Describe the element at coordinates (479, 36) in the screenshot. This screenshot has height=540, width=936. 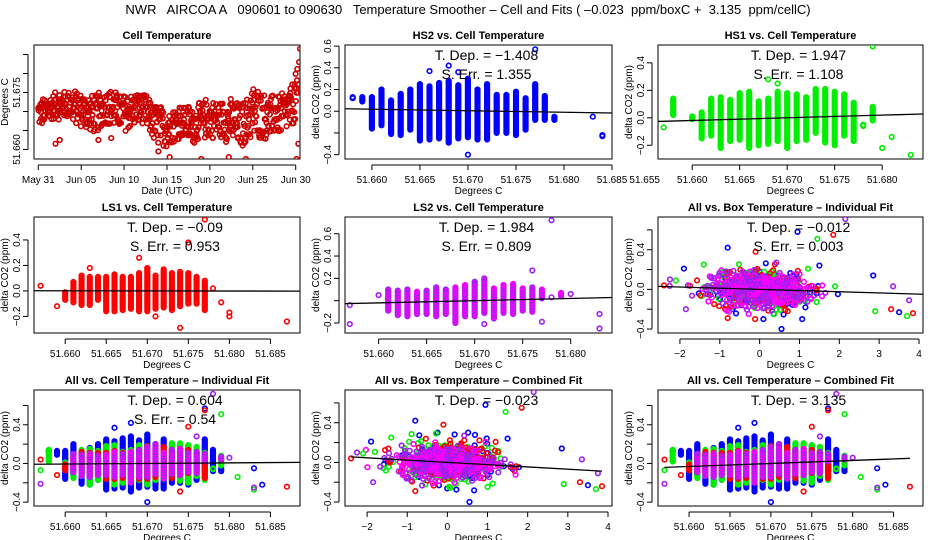
I see `panel-title: HS2 vs. Cell Temperature` at that location.